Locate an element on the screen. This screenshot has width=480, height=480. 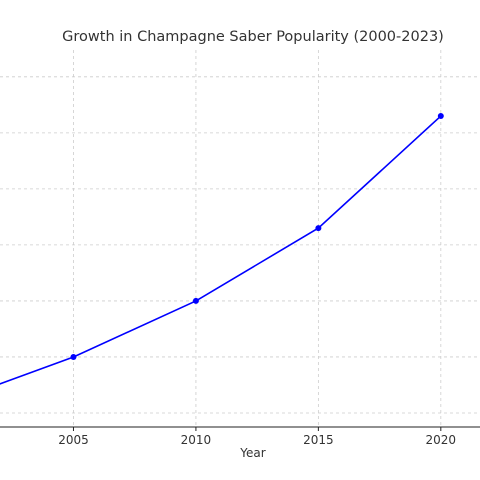
data-point-2015 is located at coordinates (318, 228).